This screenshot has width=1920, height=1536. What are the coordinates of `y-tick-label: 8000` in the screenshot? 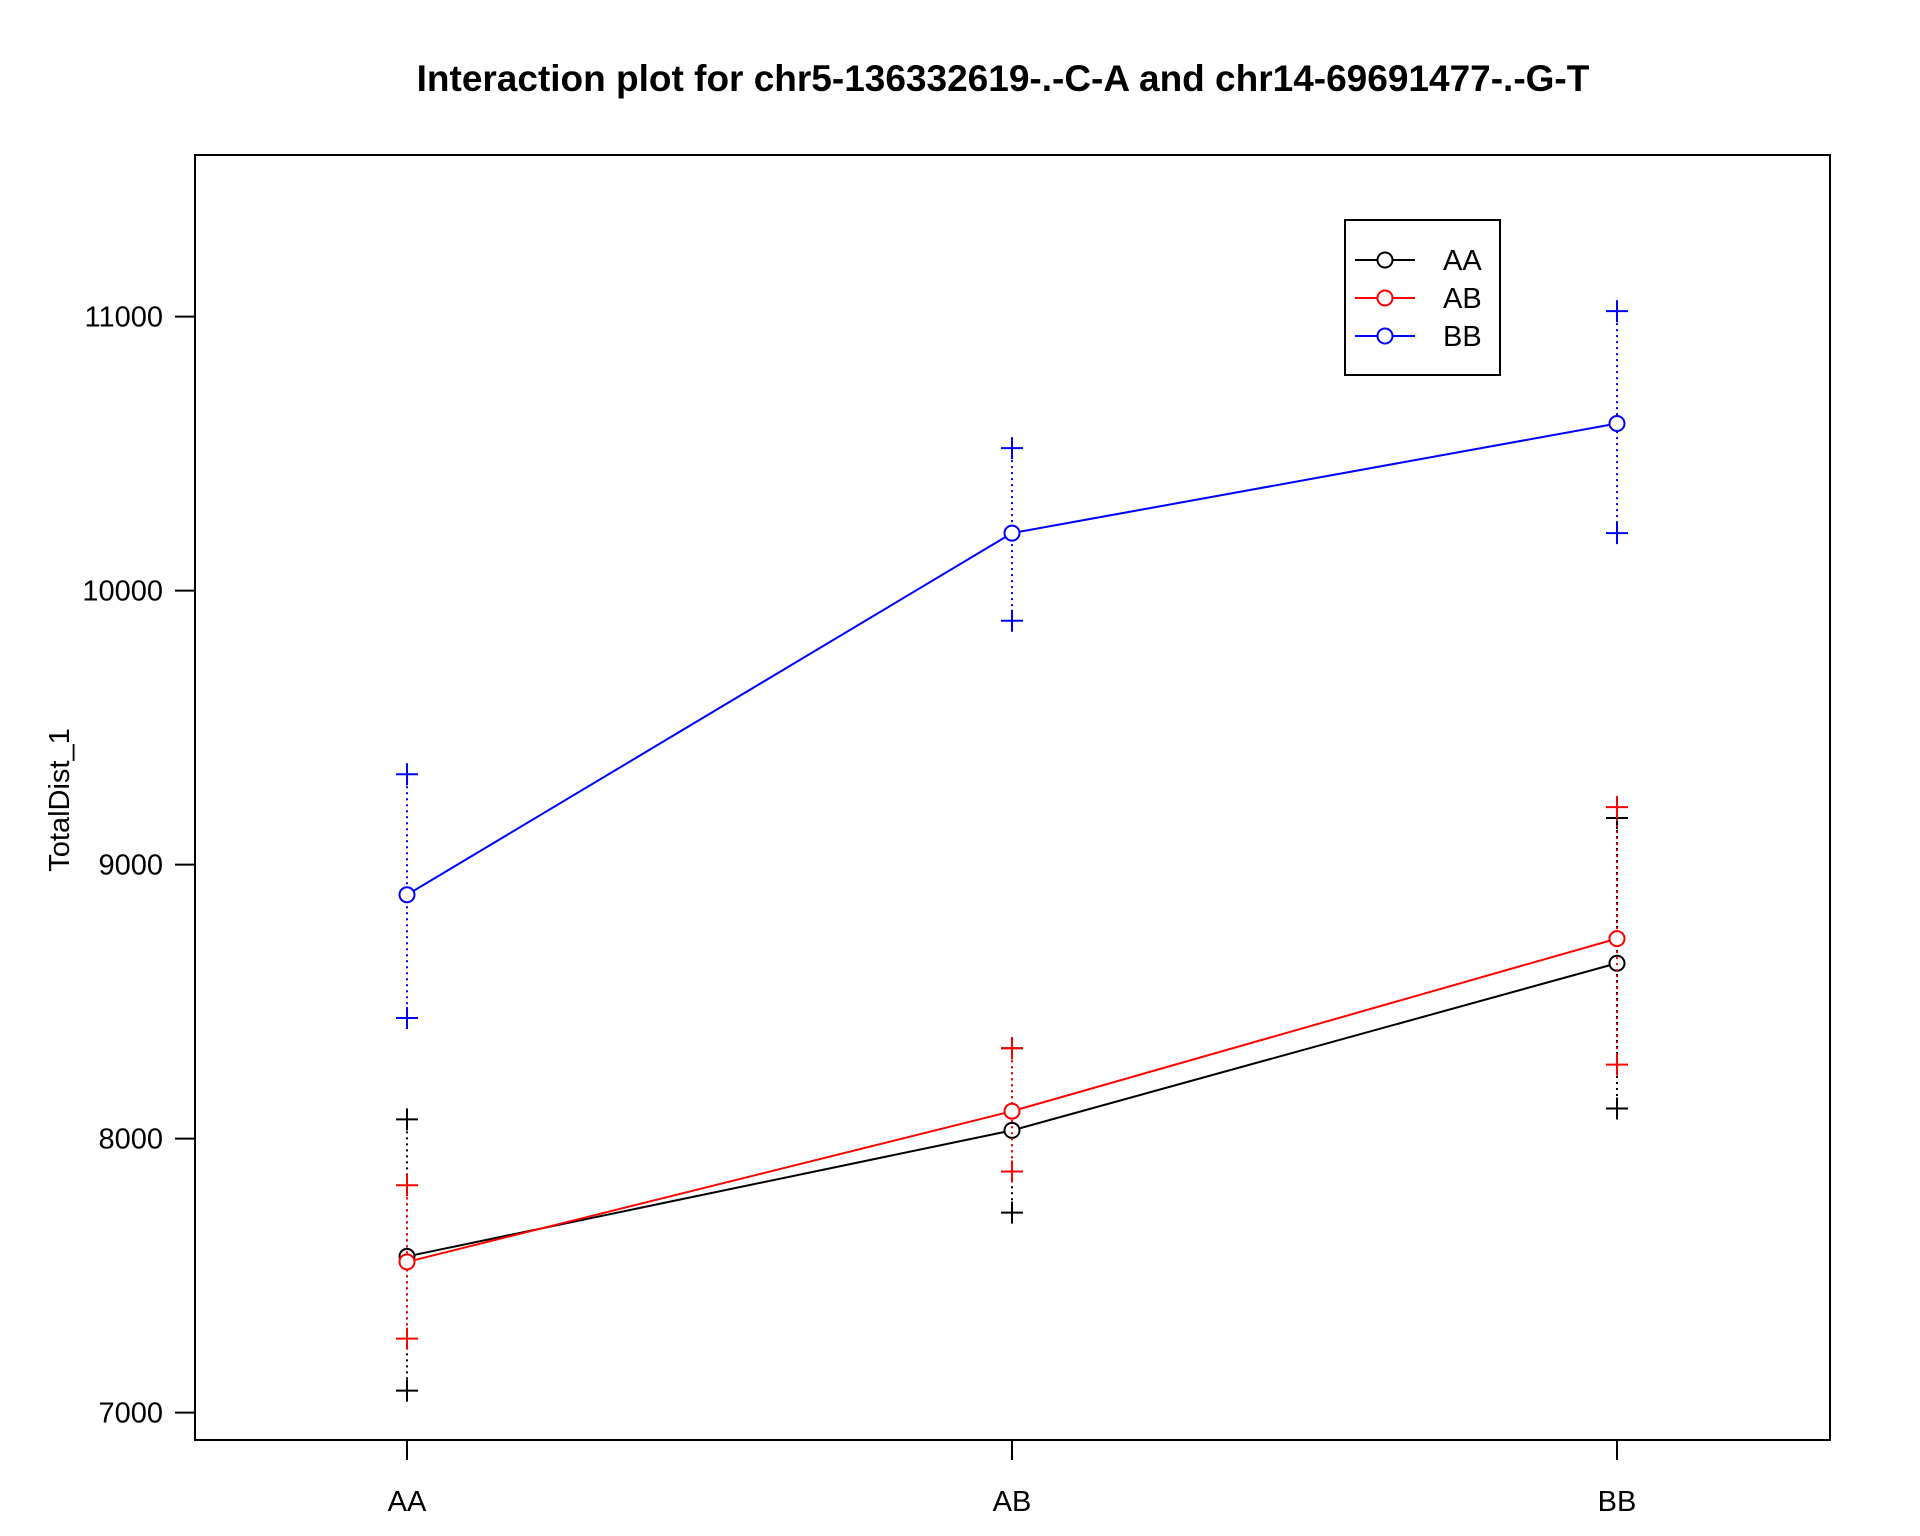 It's located at (130, 1140).